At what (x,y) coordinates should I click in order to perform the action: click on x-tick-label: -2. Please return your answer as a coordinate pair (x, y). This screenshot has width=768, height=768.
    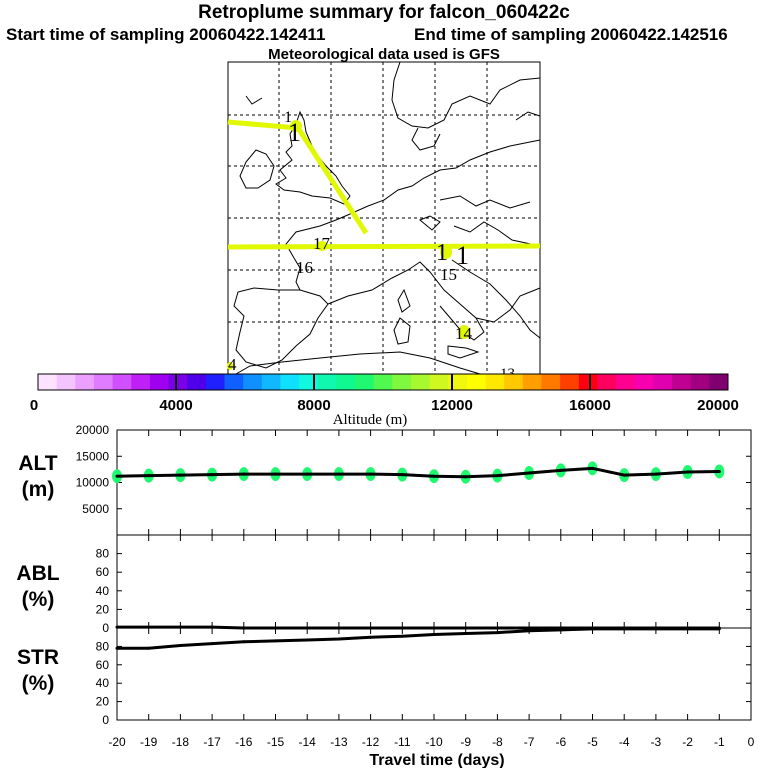
    Looking at the image, I should click on (687, 742).